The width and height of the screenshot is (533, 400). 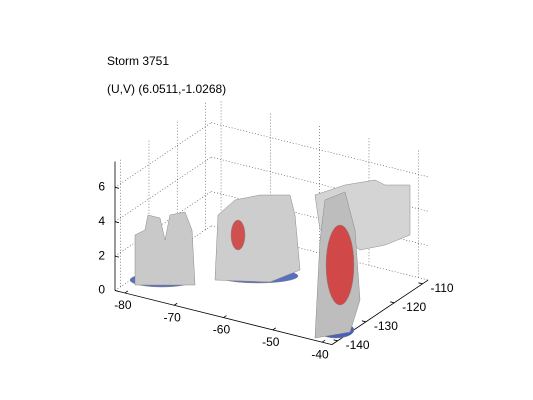 What do you see at coordinates (271, 342) in the screenshot?
I see `x-tick-label: -50` at bounding box center [271, 342].